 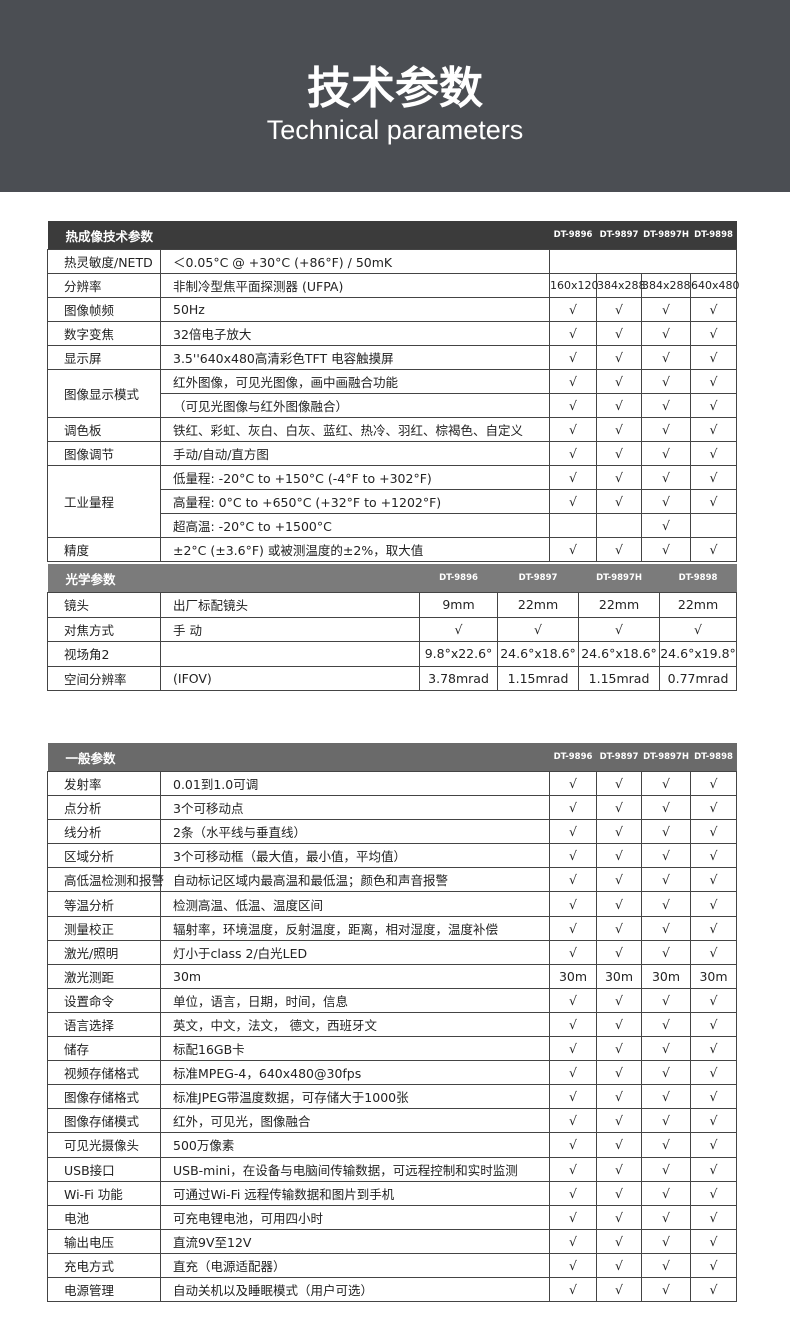 I want to click on spec-description: 非制冷型焦平面探测器 (UFPA), so click(x=355, y=285).